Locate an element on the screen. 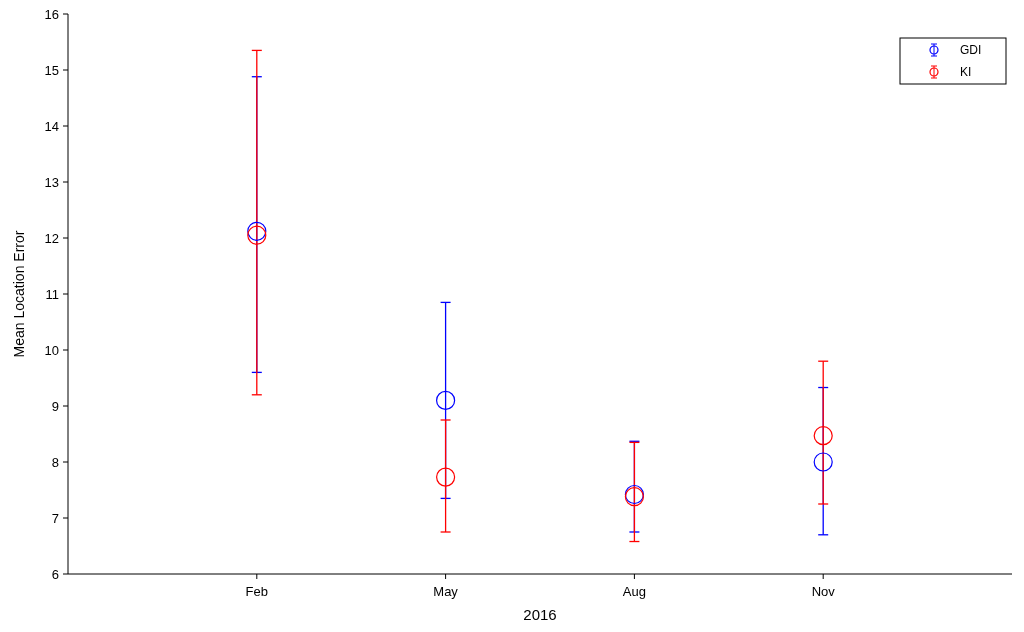 Image resolution: width=1024 pixels, height=632 pixels. y-tick-label: 15 is located at coordinates (51, 70).